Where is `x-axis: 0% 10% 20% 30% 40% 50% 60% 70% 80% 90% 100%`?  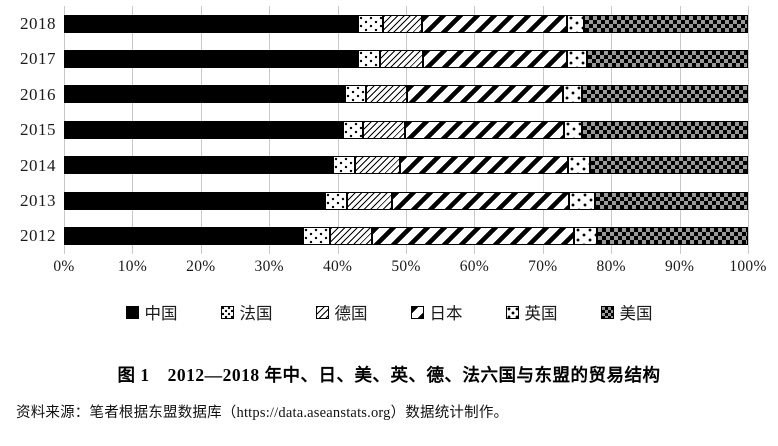 x-axis: 0% 10% 20% 30% 40% 50% 60% 70% 80% 90% 100% is located at coordinates (389, 270).